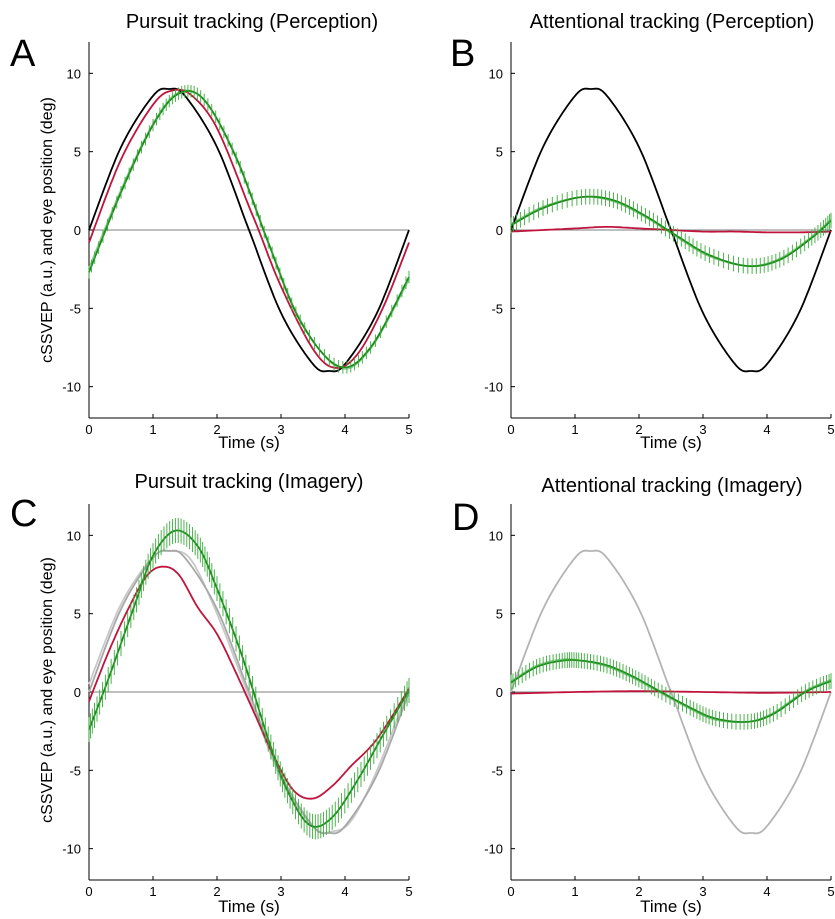 The image size is (835, 919). I want to click on panel-d-y-tick-label: 5, so click(499, 614).